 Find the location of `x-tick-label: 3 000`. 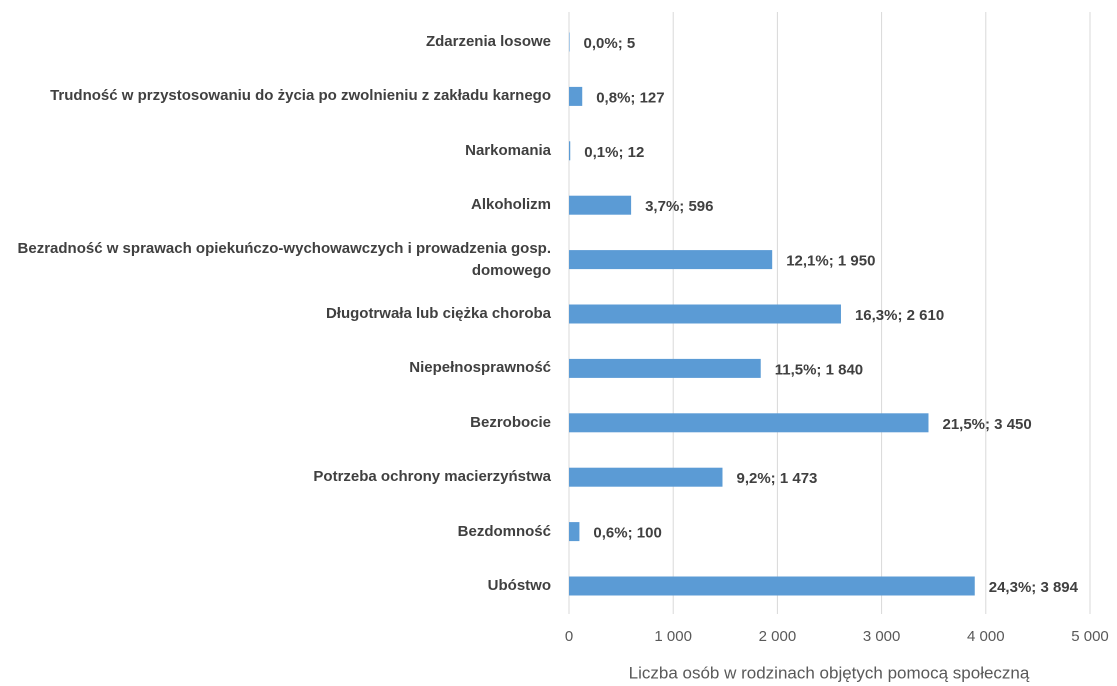

x-tick-label: 3 000 is located at coordinates (882, 636).